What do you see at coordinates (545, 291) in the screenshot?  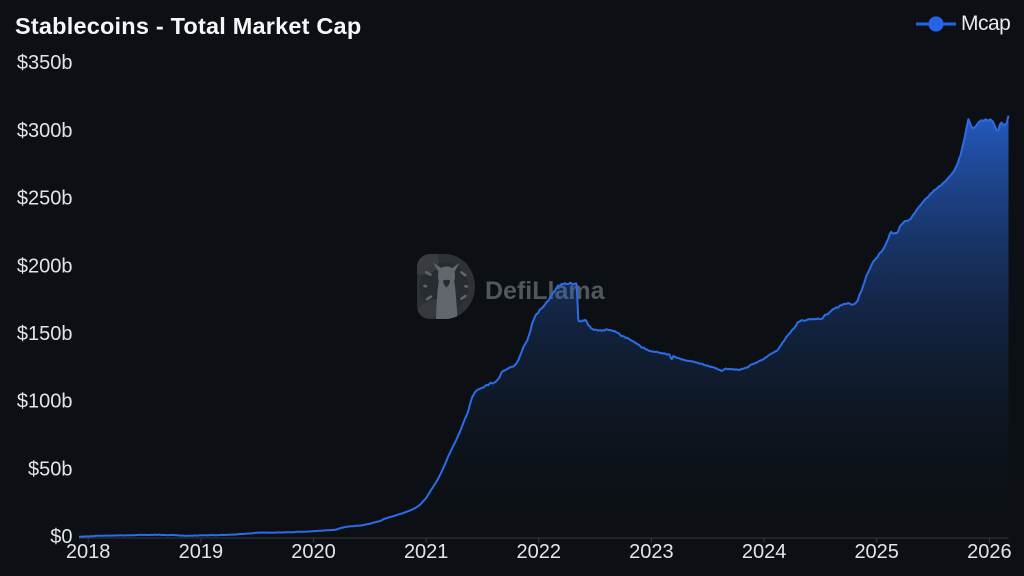 I see `svg-text: DefiLlama` at bounding box center [545, 291].